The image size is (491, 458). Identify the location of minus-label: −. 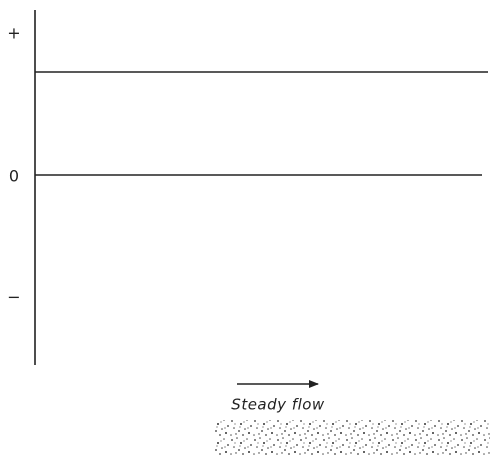
(13, 297).